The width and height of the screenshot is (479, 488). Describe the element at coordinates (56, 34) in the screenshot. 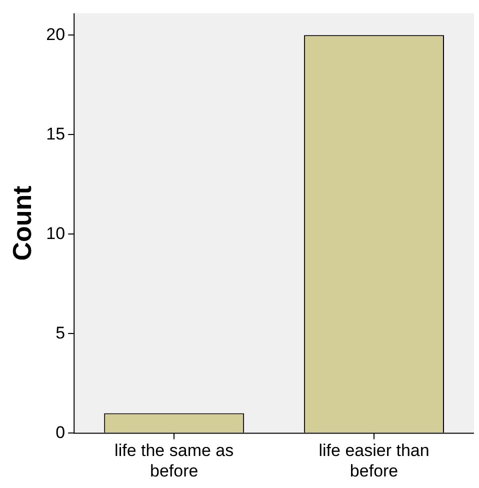

I see `y-tick-label: 20` at that location.